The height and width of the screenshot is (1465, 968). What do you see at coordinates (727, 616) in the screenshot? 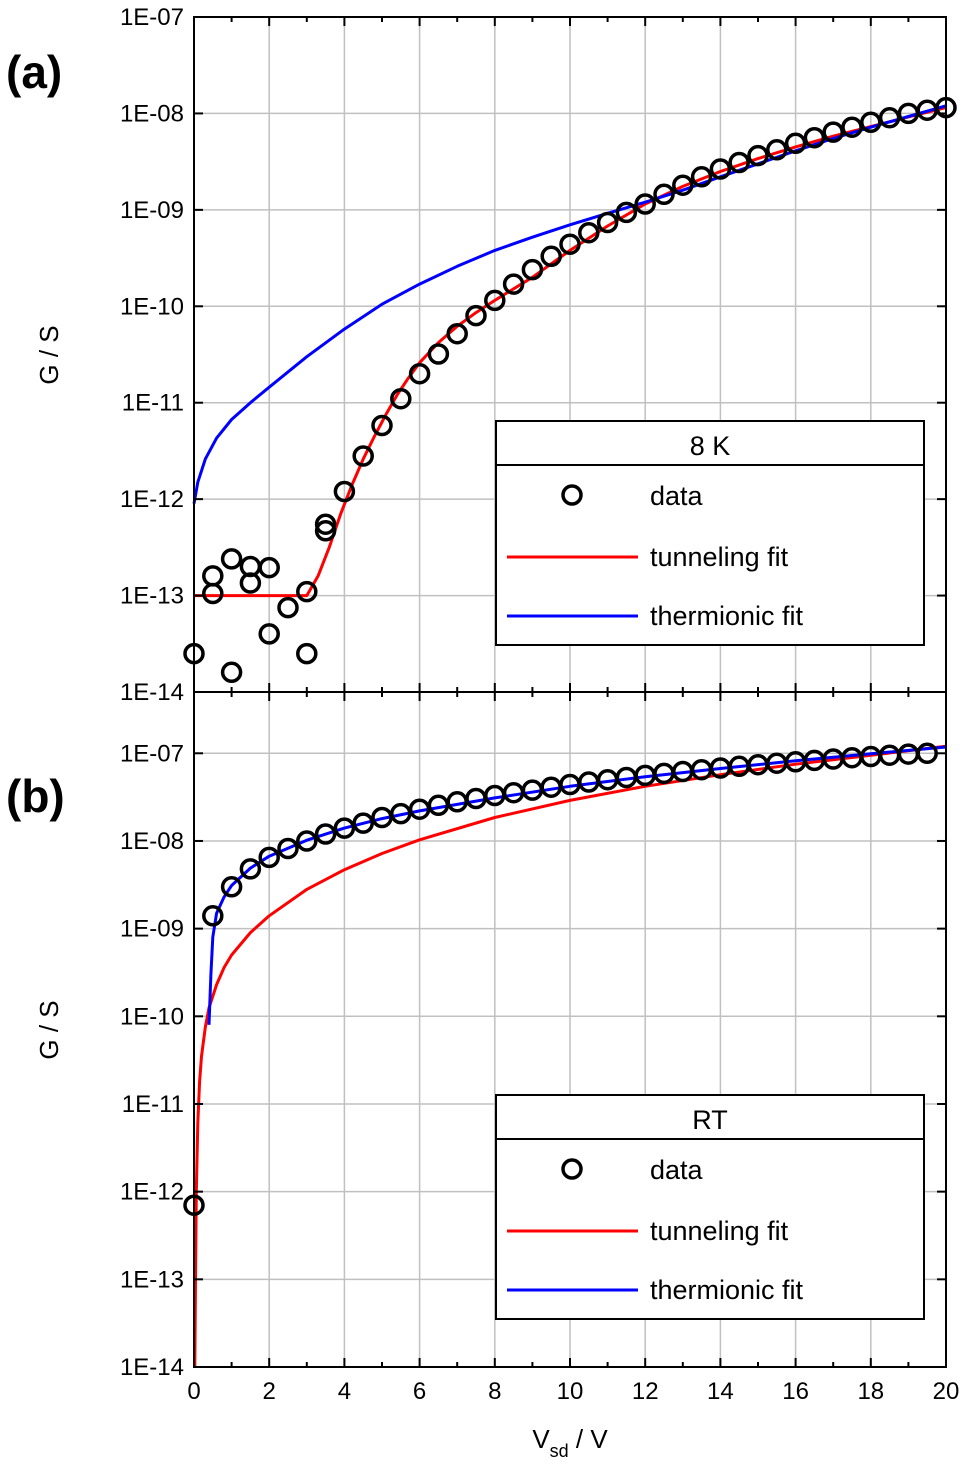
I see `panel-a-legend-thermionic-label: thermionic fit` at bounding box center [727, 616].